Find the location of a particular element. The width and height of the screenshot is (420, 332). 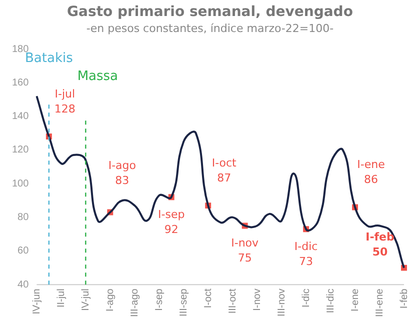

data-label: I-ene 86 is located at coordinates (371, 172).